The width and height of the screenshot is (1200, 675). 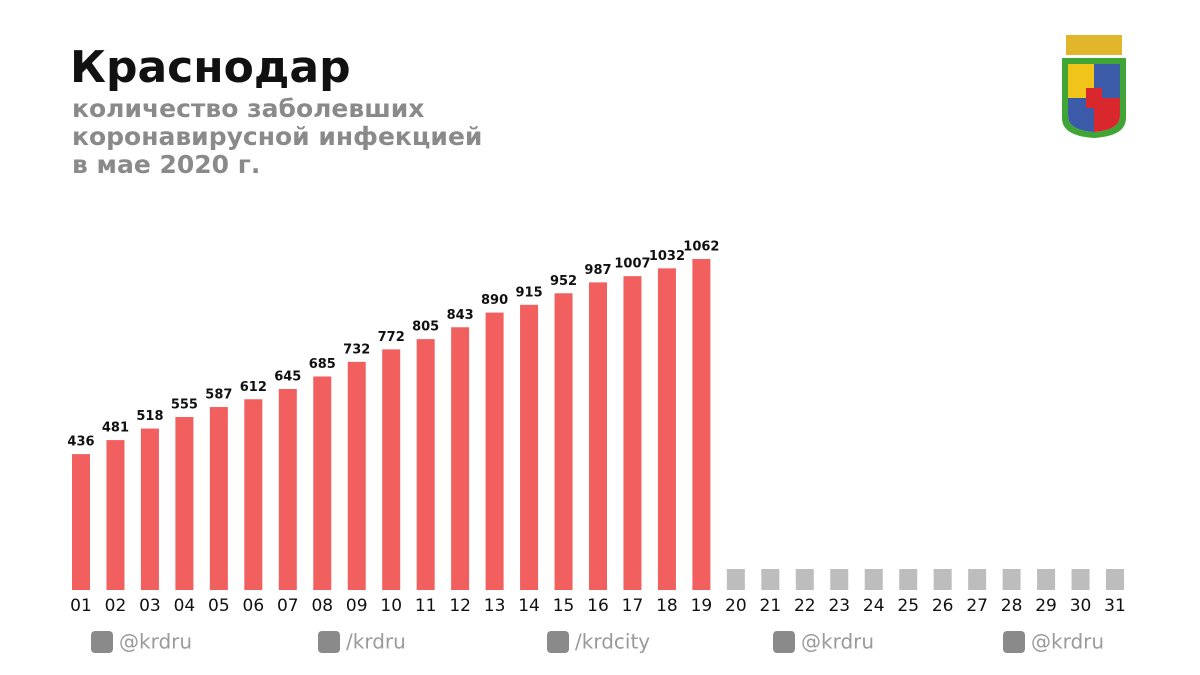 What do you see at coordinates (632, 264) in the screenshot?
I see `data-label: 1007` at bounding box center [632, 264].